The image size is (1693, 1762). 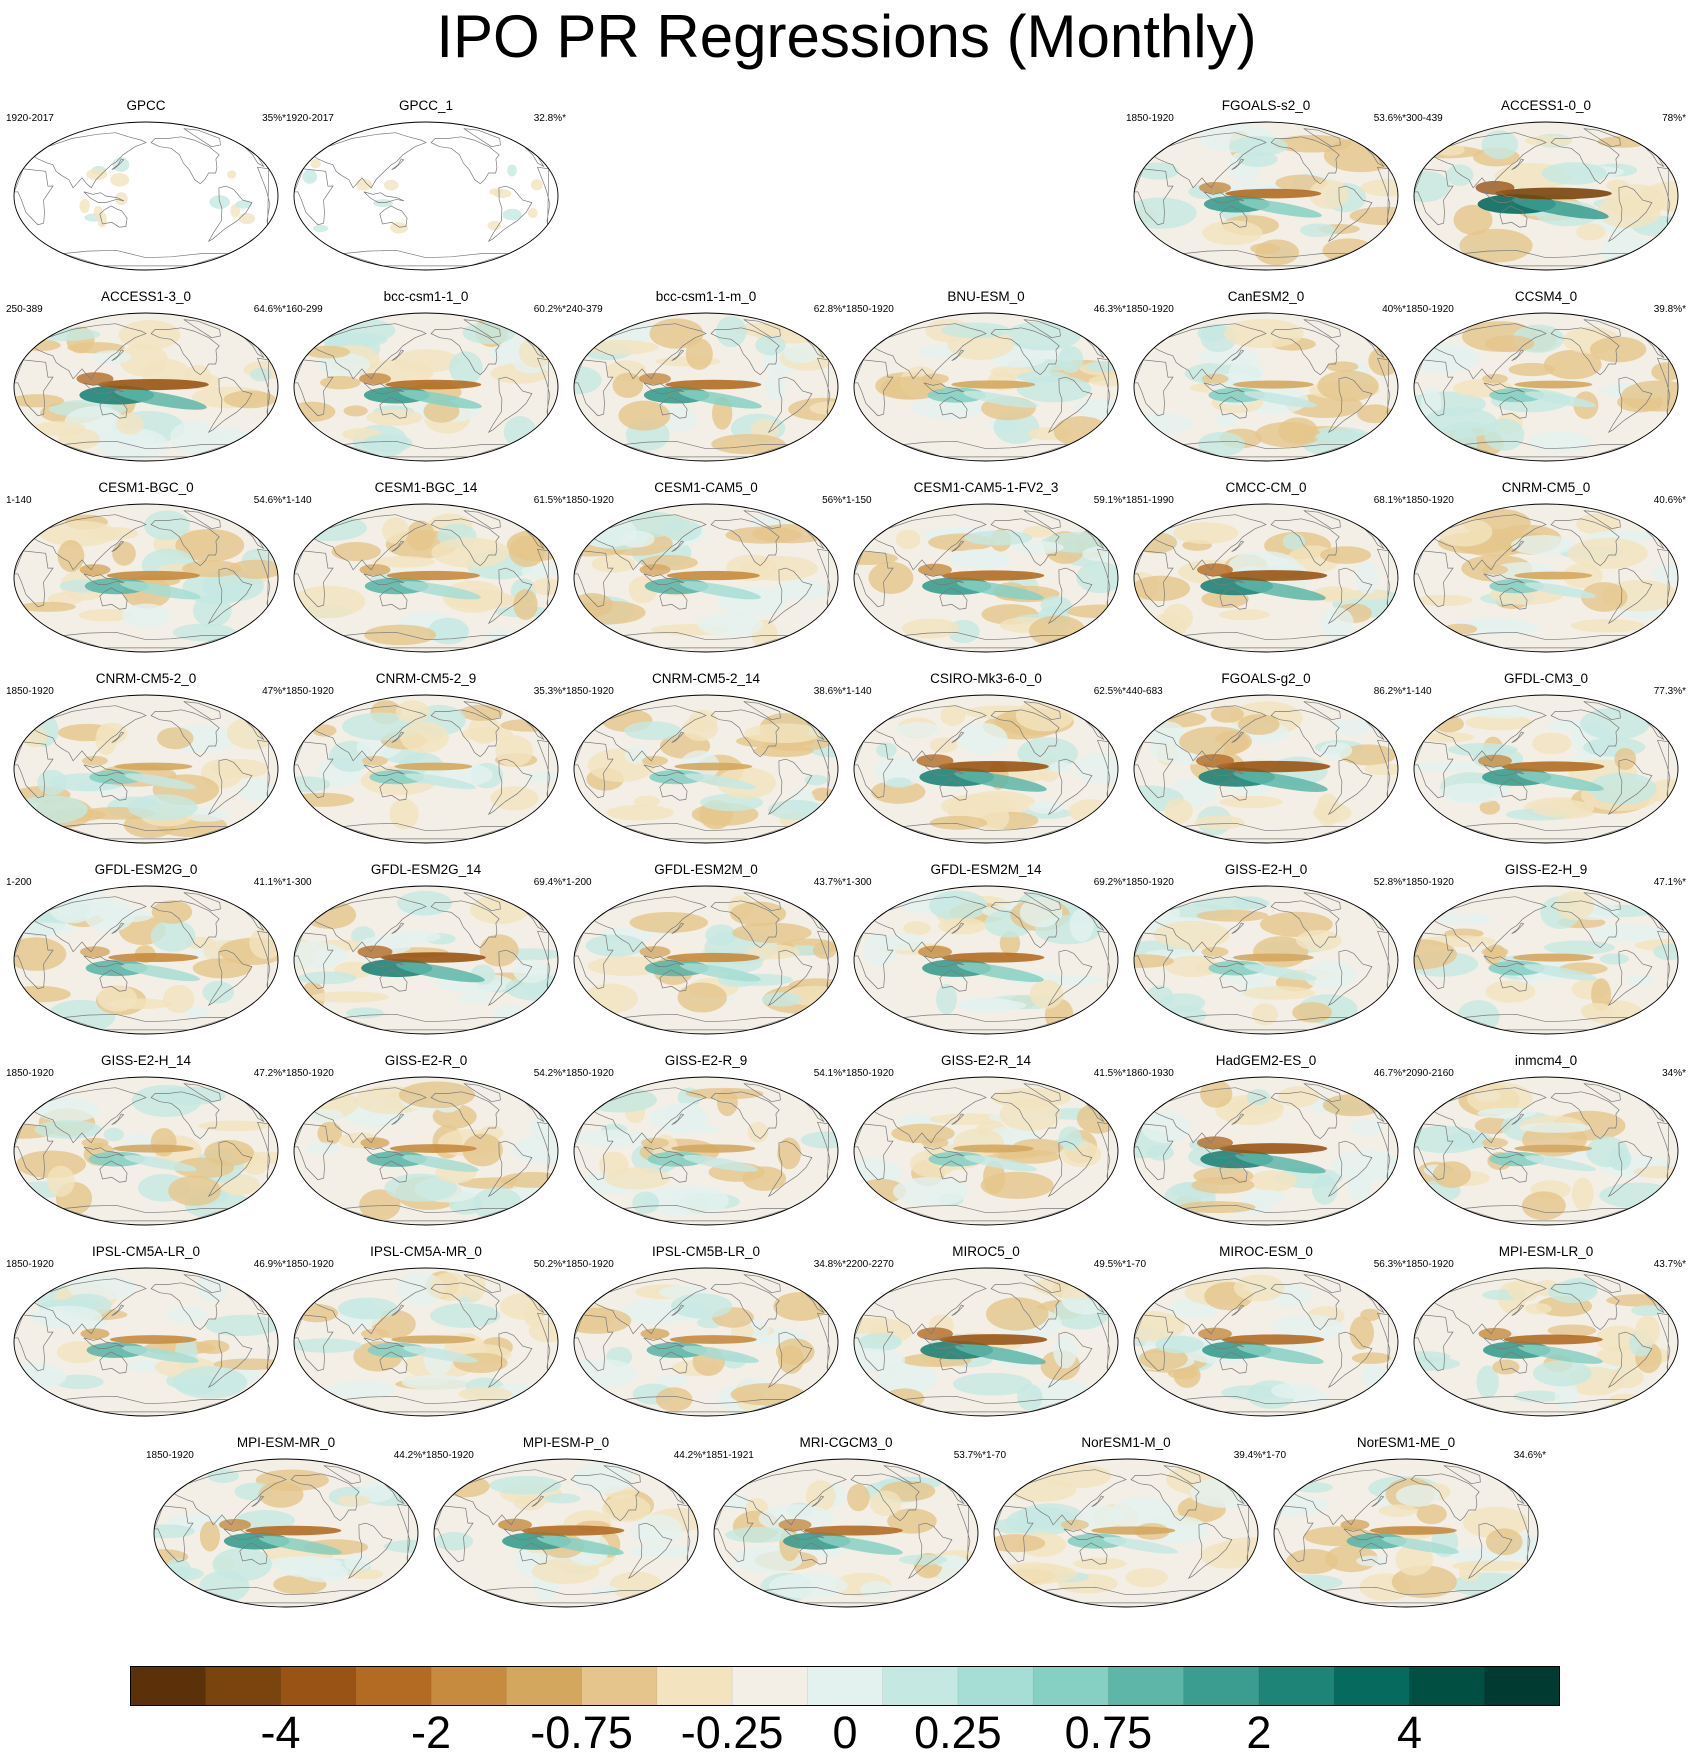 What do you see at coordinates (1109, 309) in the screenshot?
I see `panel-variance-explained: 46.3%*` at bounding box center [1109, 309].